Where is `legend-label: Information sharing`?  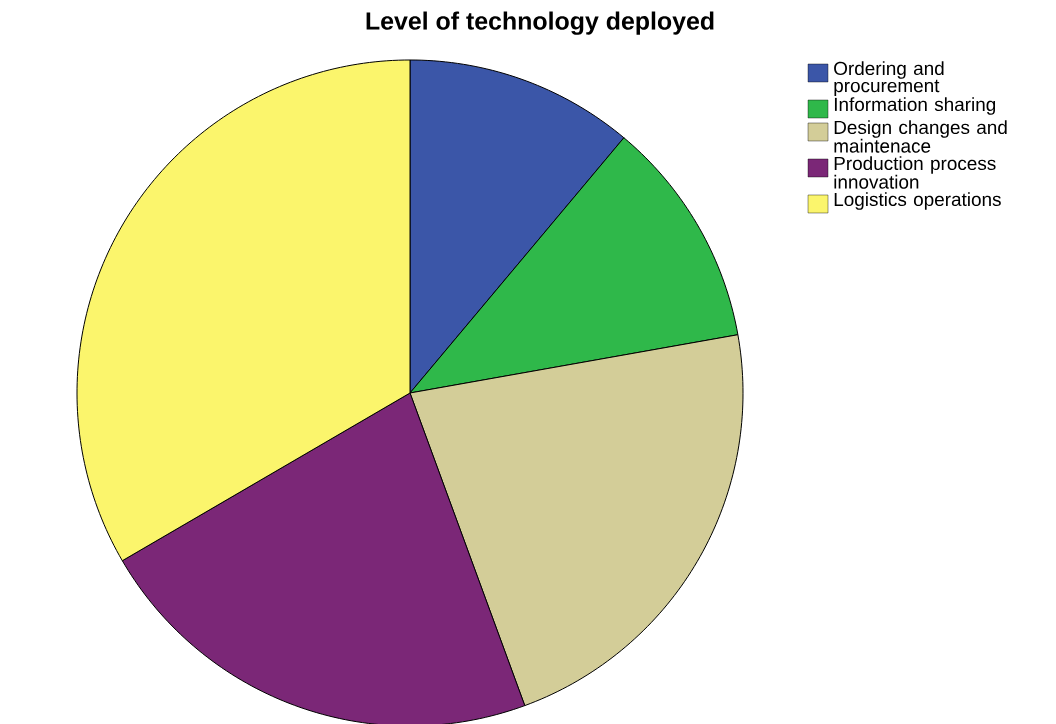 legend-label: Information sharing is located at coordinates (915, 106).